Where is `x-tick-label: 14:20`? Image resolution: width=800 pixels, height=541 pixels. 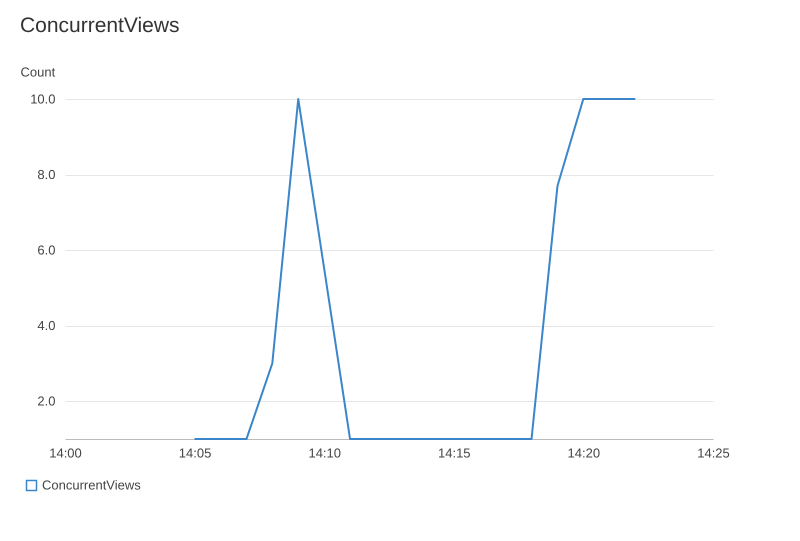 x-tick-label: 14:20 is located at coordinates (584, 453).